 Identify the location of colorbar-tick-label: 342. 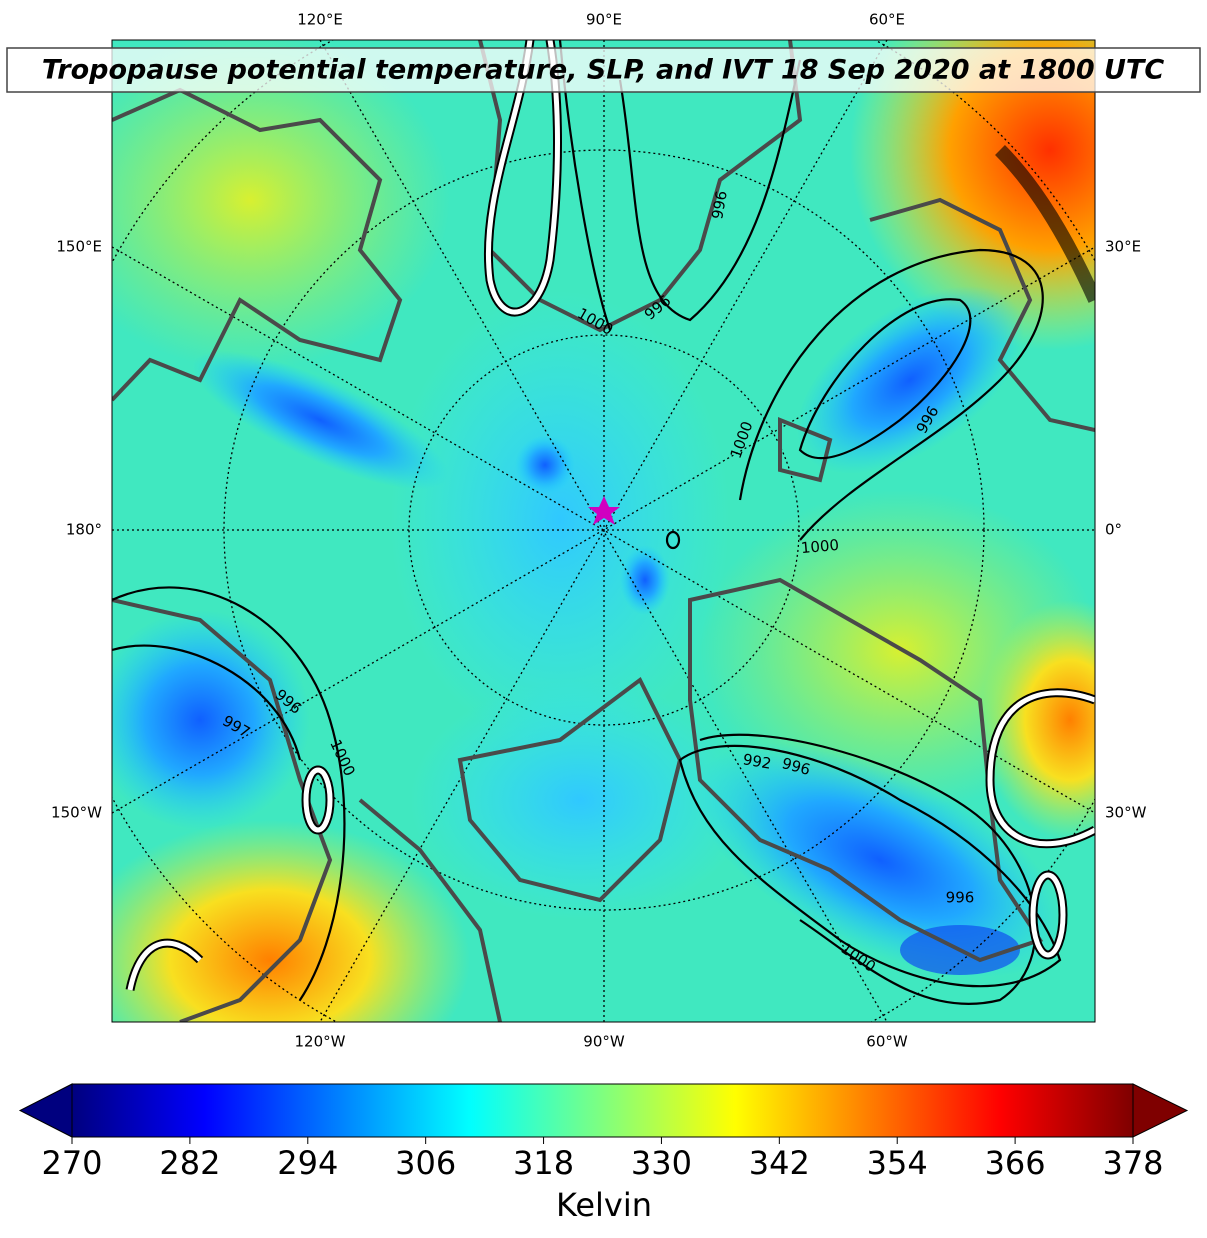
(779, 1163).